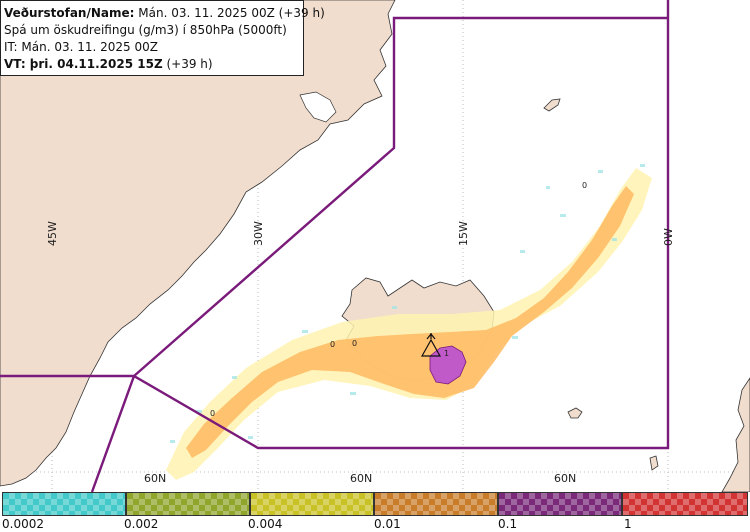 Image resolution: width=750 pixels, height=532 pixels. Describe the element at coordinates (265, 524) in the screenshot. I see `legend-tick-label: 0.004` at that location.